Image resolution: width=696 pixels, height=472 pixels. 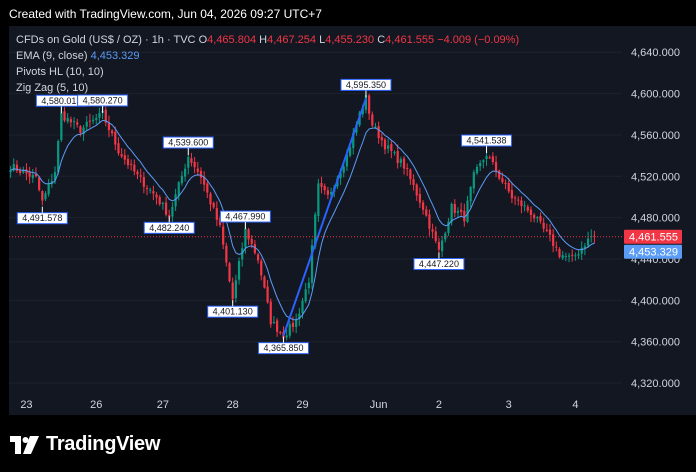 I want to click on pivot-label-text: 4,580.013, so click(x=61, y=101).